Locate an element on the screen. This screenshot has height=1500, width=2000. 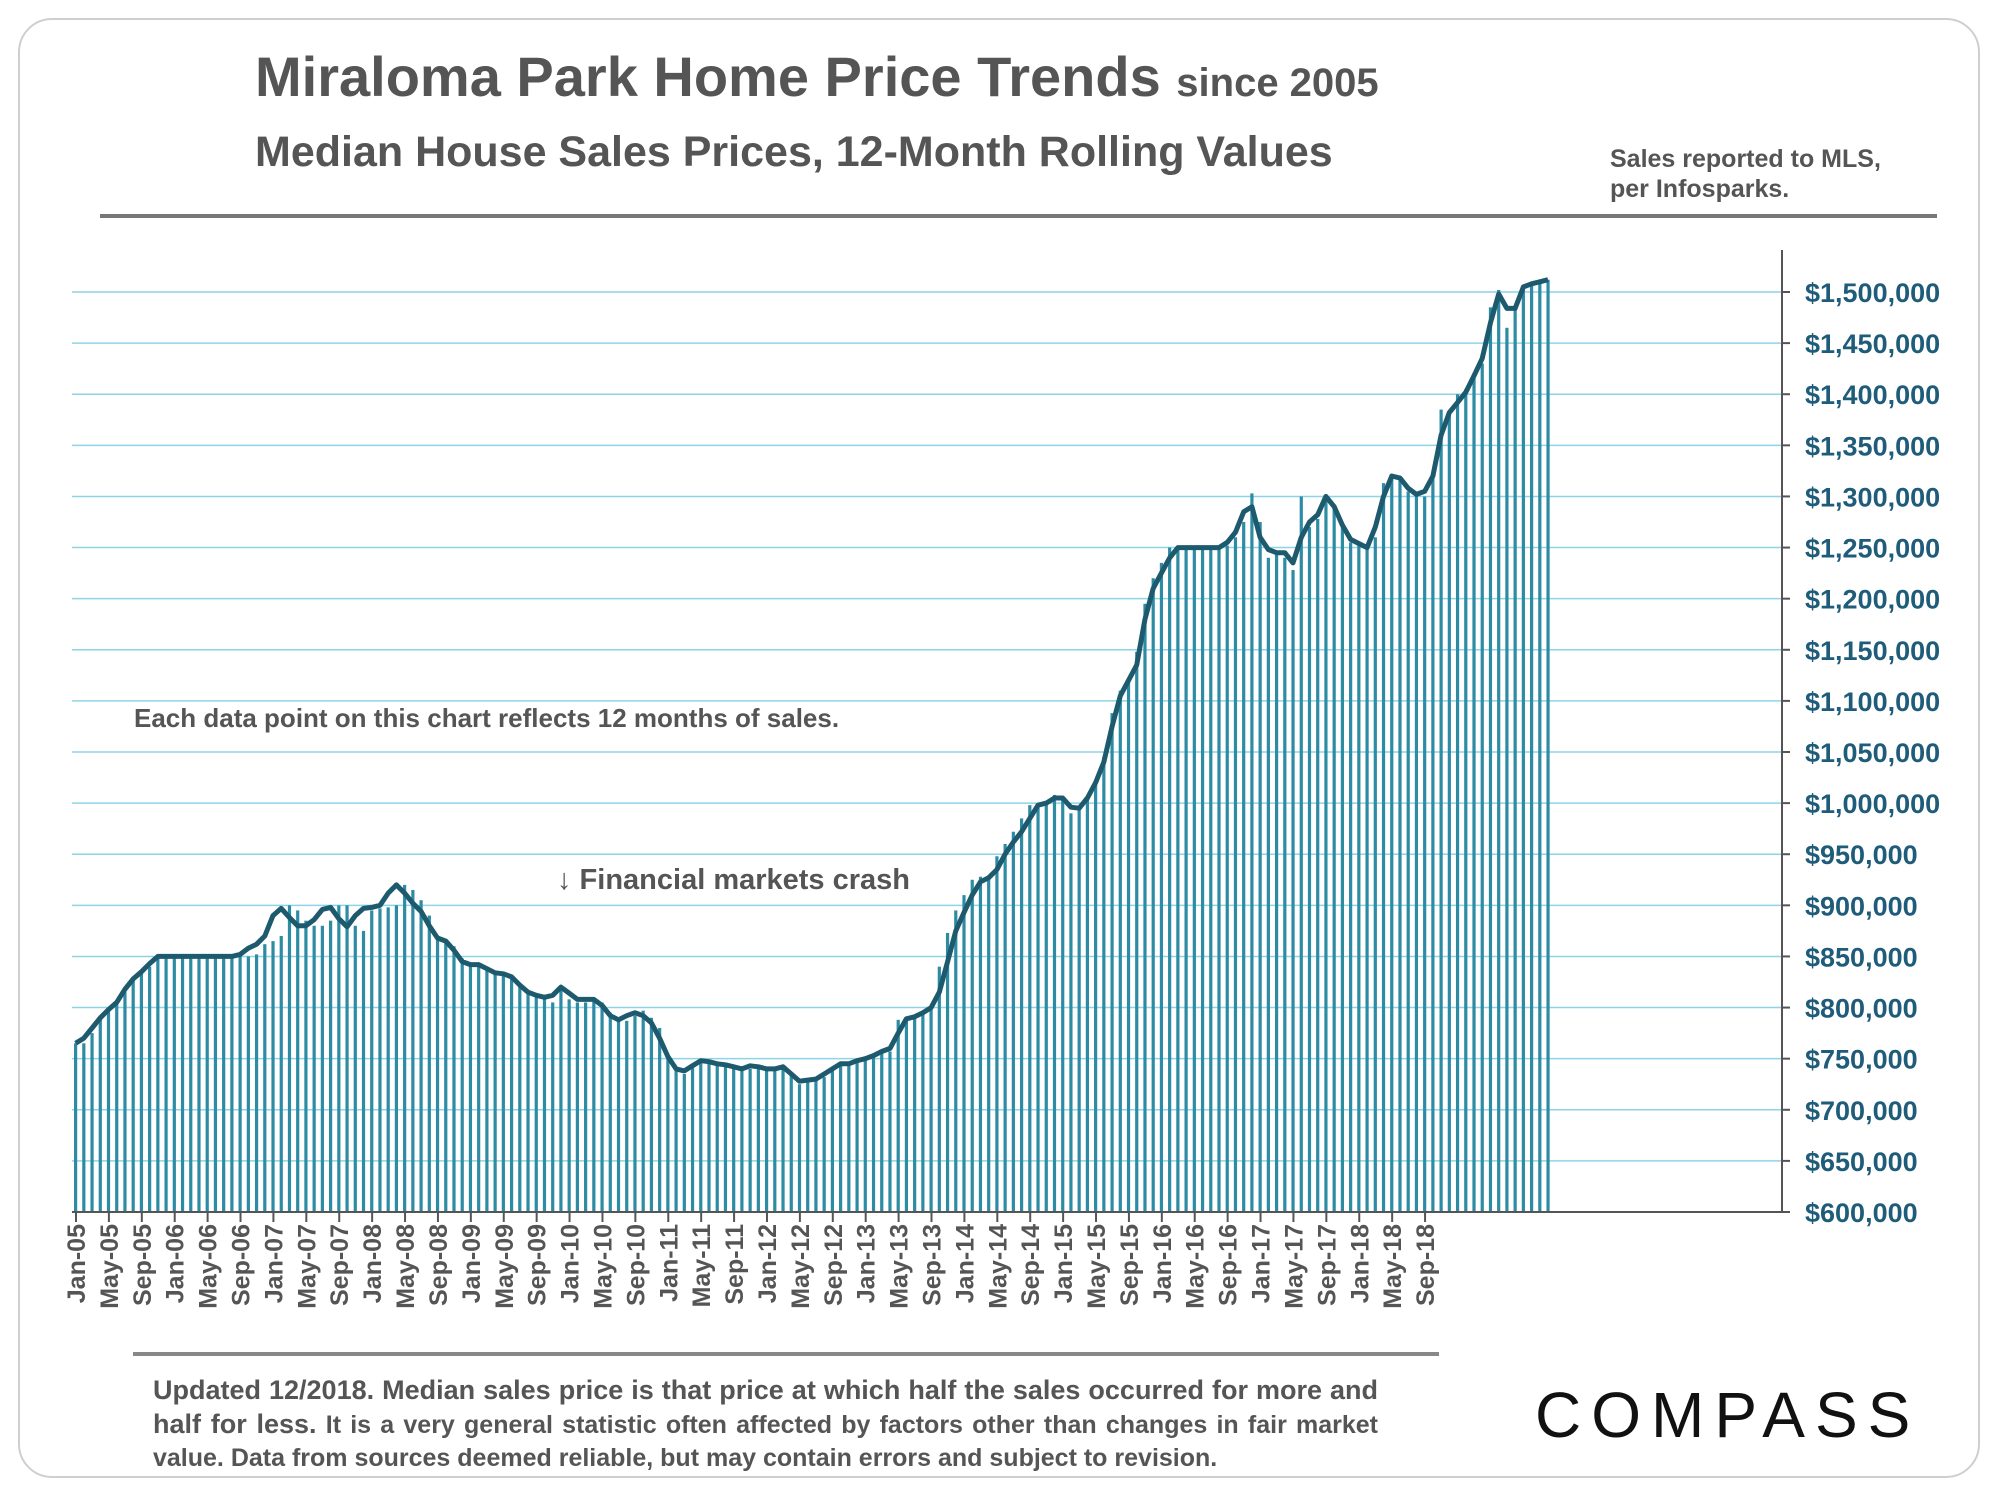
x-tick-label: Jan-15 is located at coordinates (1064, 1263).